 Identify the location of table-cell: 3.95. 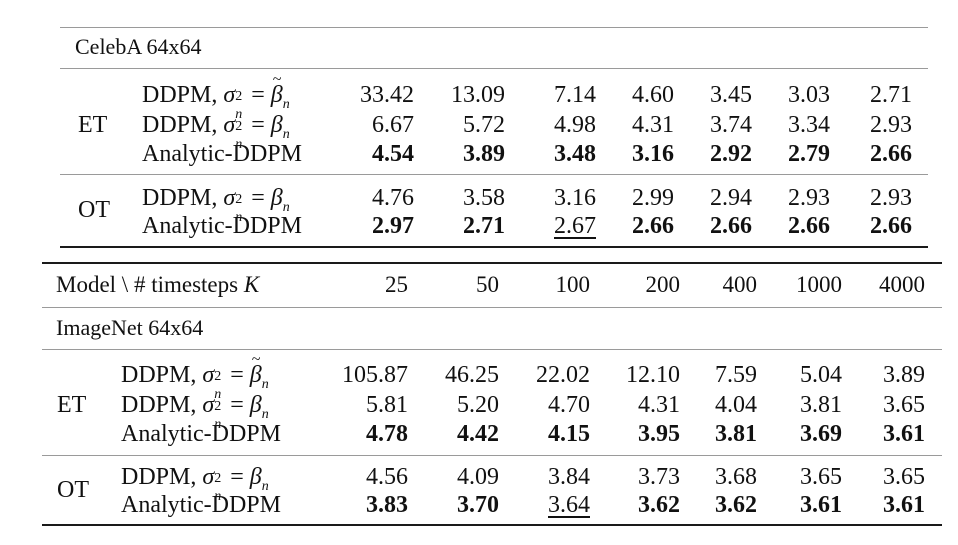
(659, 434).